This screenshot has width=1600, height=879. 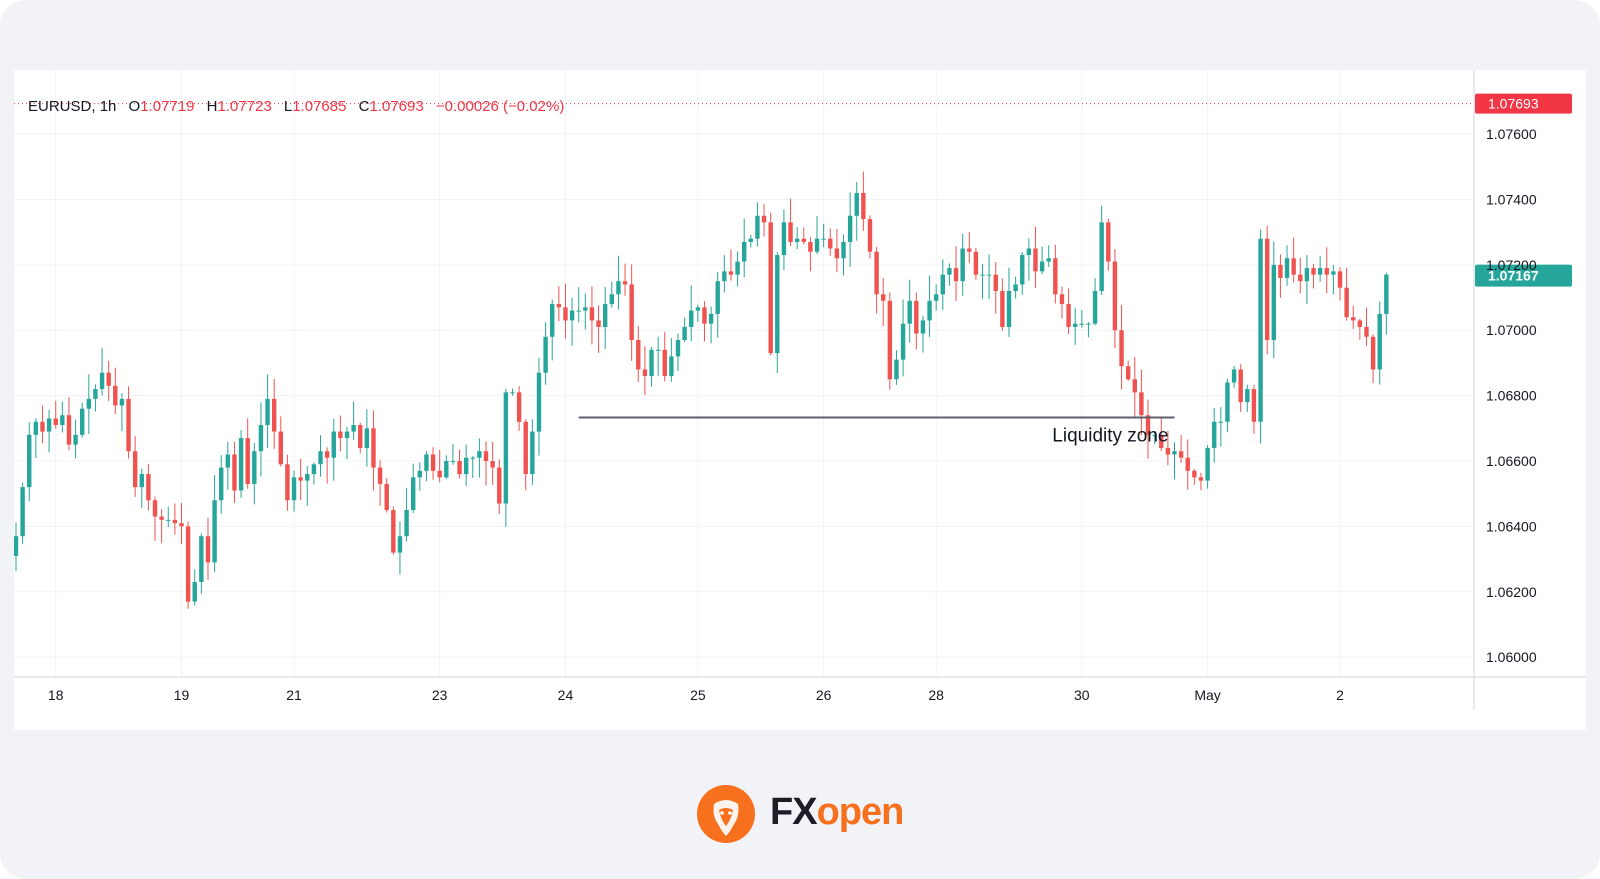 I want to click on x-tick-label: 24, so click(x=566, y=695).